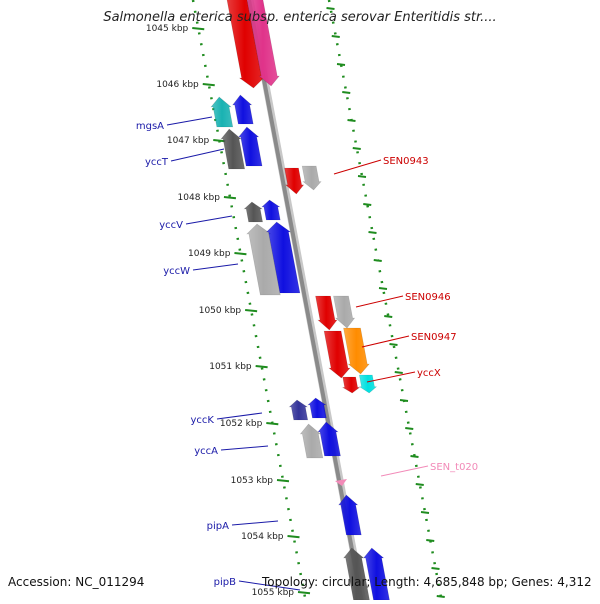 The height and width of the screenshot is (604, 600). Describe the element at coordinates (428, 297) in the screenshot. I see `right-gene-label: SEN0946` at that location.